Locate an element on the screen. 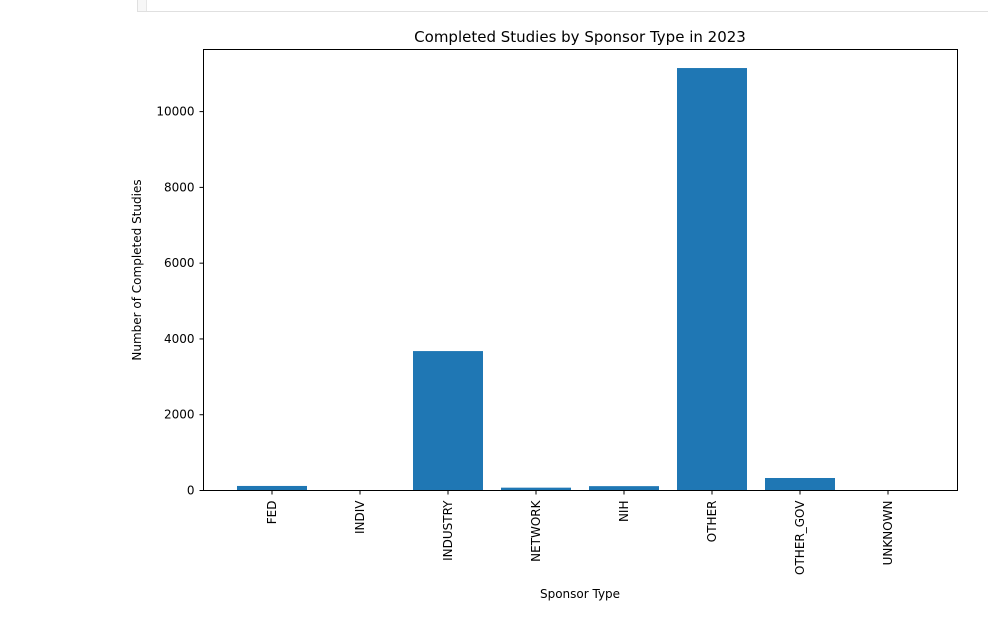 The image size is (988, 622). y-axis: 0 2000 4000 6000 8000 10000 is located at coordinates (180, 301).